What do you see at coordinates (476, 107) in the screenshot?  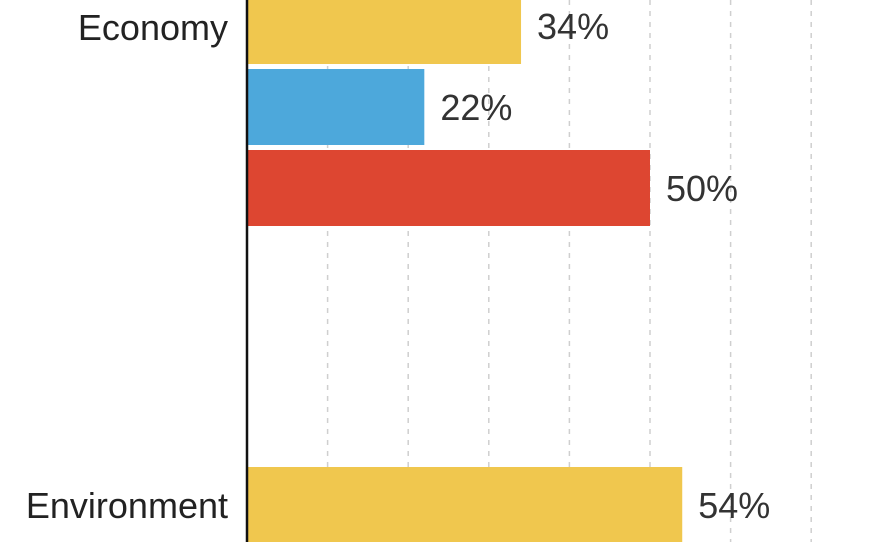 I see `value-label-economy-2: 22%` at bounding box center [476, 107].